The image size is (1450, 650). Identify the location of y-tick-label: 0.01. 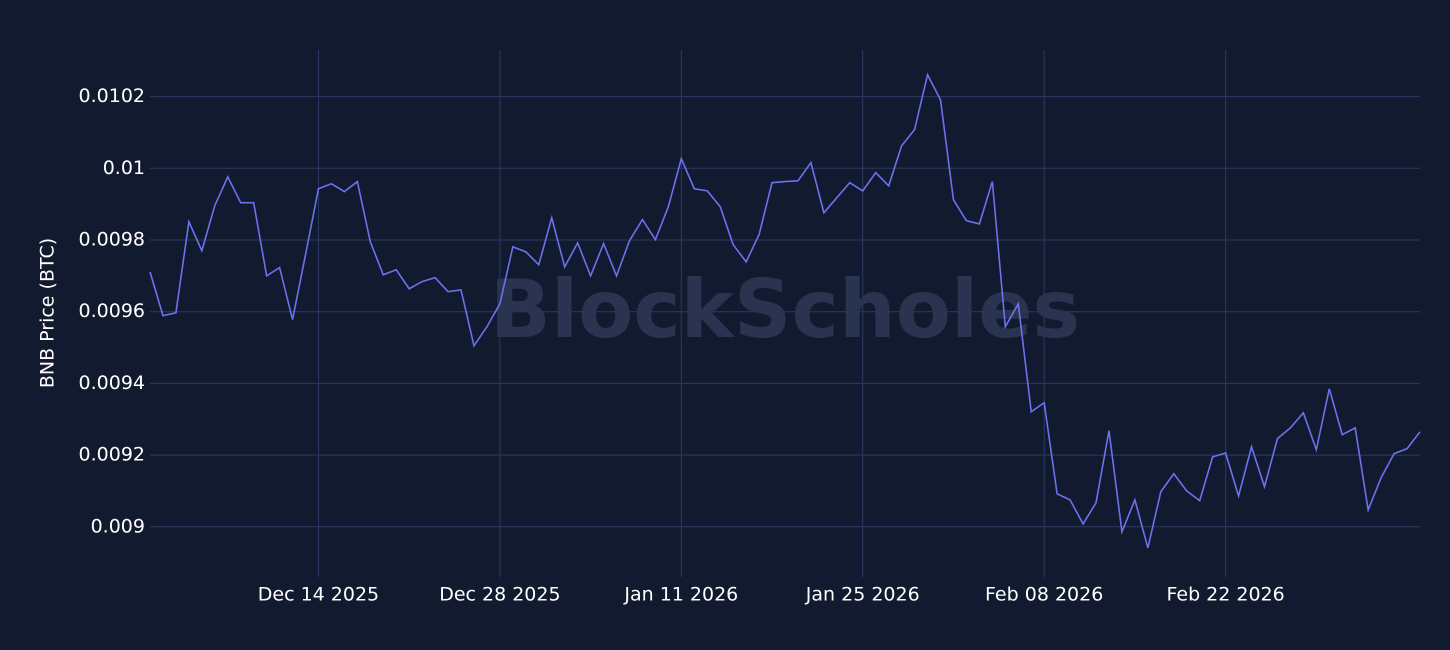
(124, 168).